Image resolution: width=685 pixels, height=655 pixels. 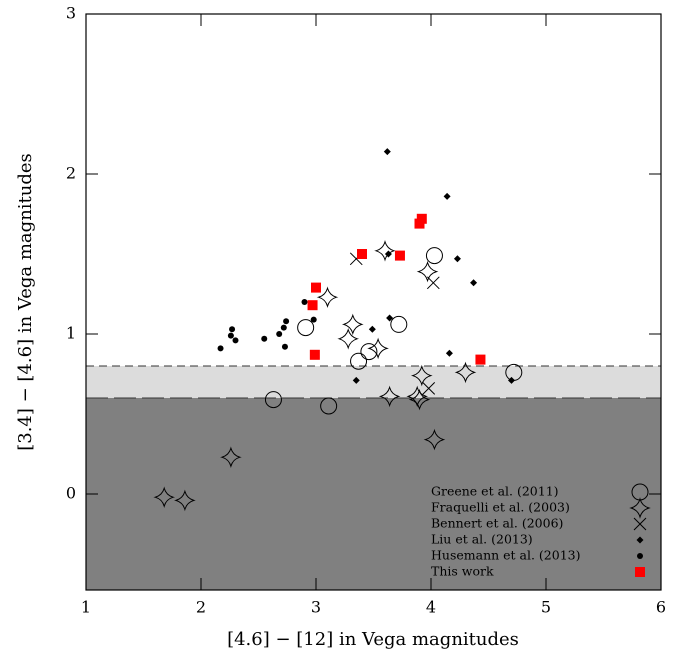 I want to click on legend-label: Husemann et al. (2013), so click(x=506, y=555).